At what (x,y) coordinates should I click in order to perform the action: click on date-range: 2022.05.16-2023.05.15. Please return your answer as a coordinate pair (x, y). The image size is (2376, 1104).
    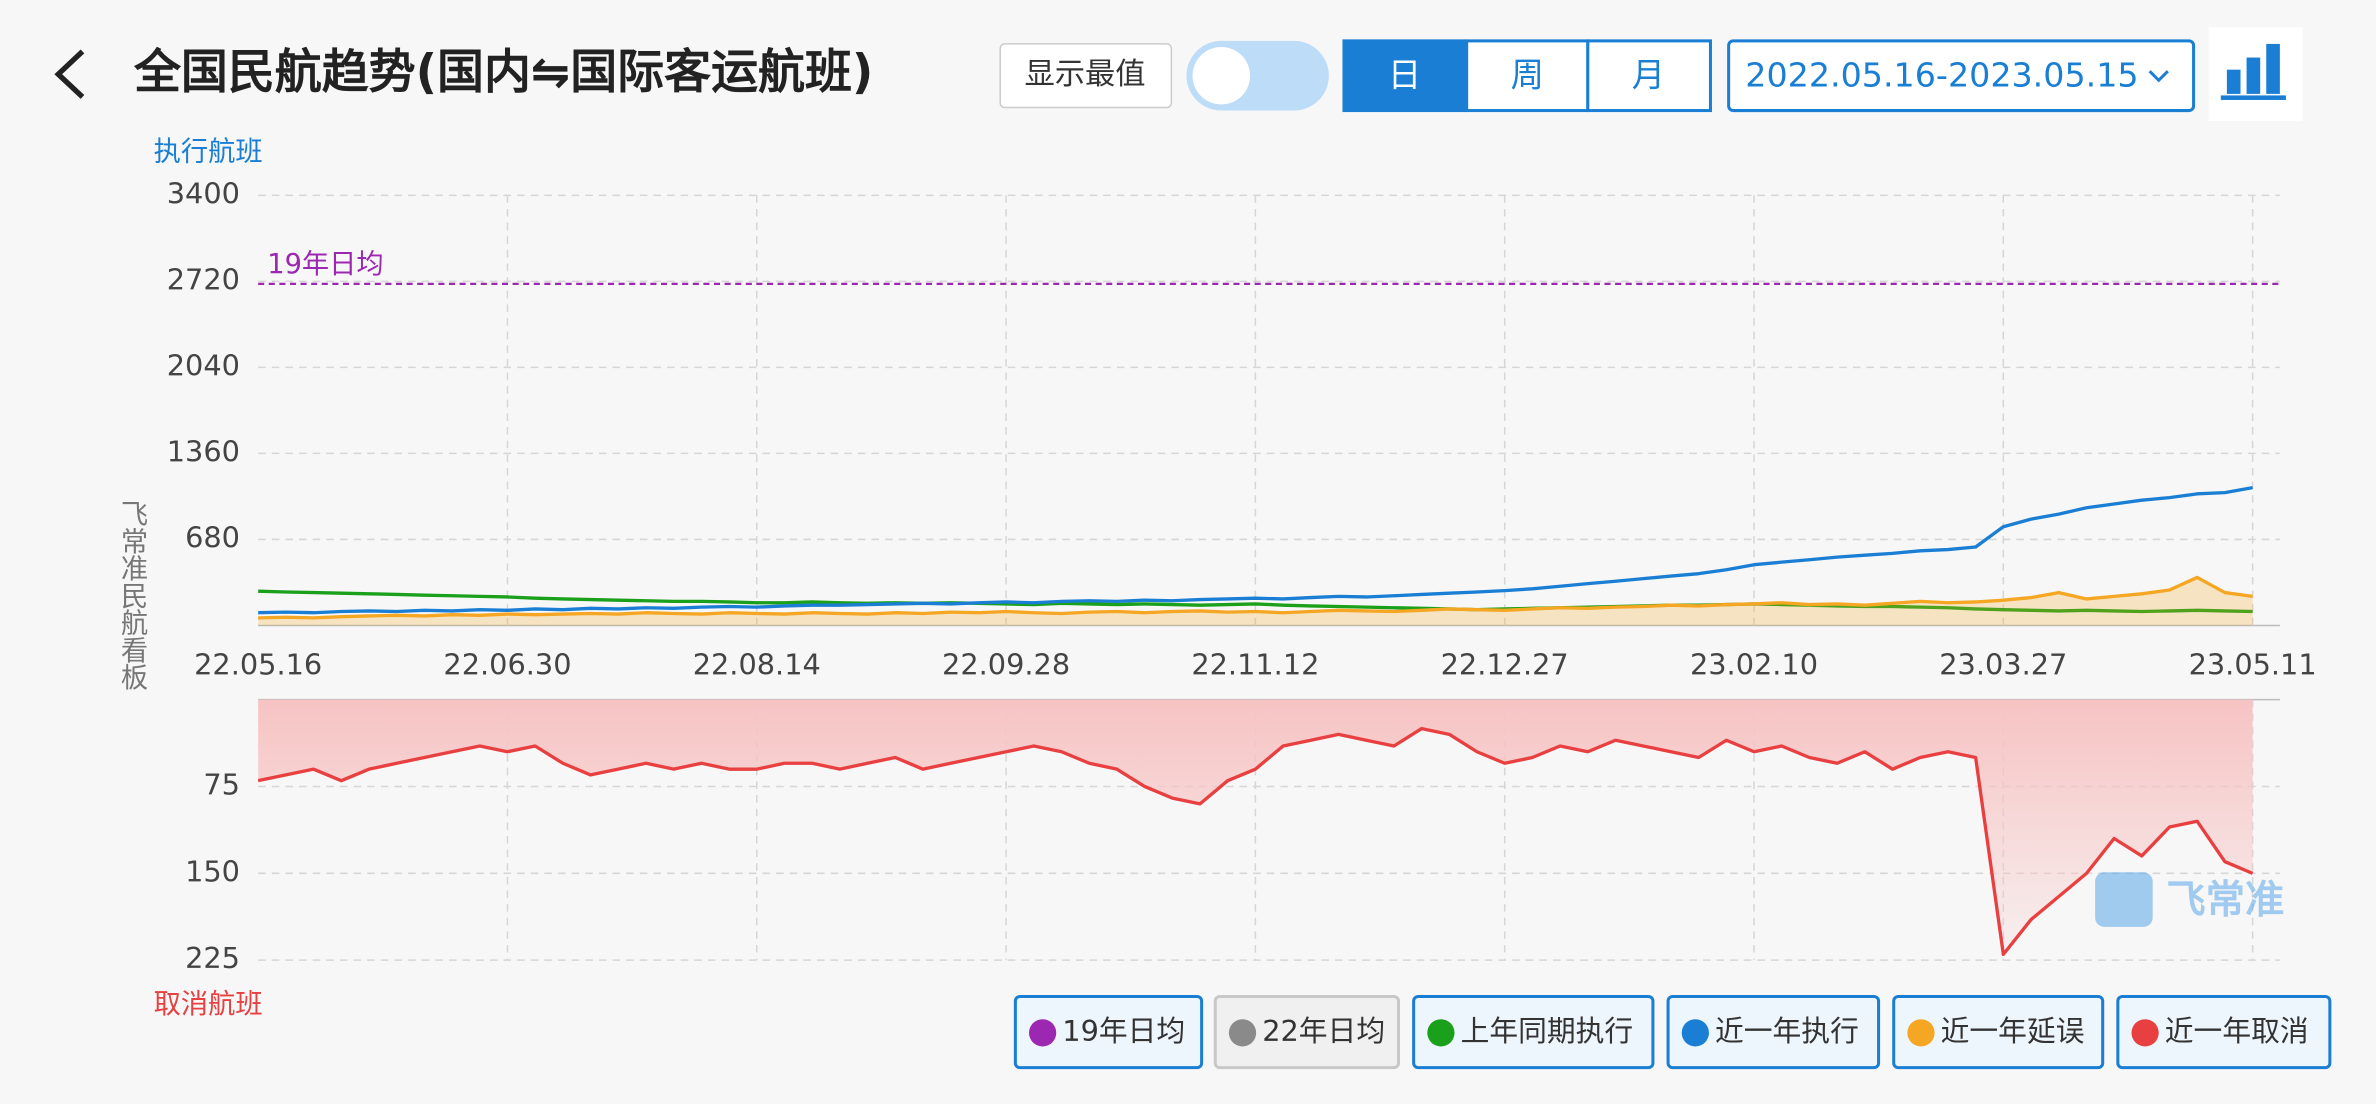
    Looking at the image, I should click on (1941, 75).